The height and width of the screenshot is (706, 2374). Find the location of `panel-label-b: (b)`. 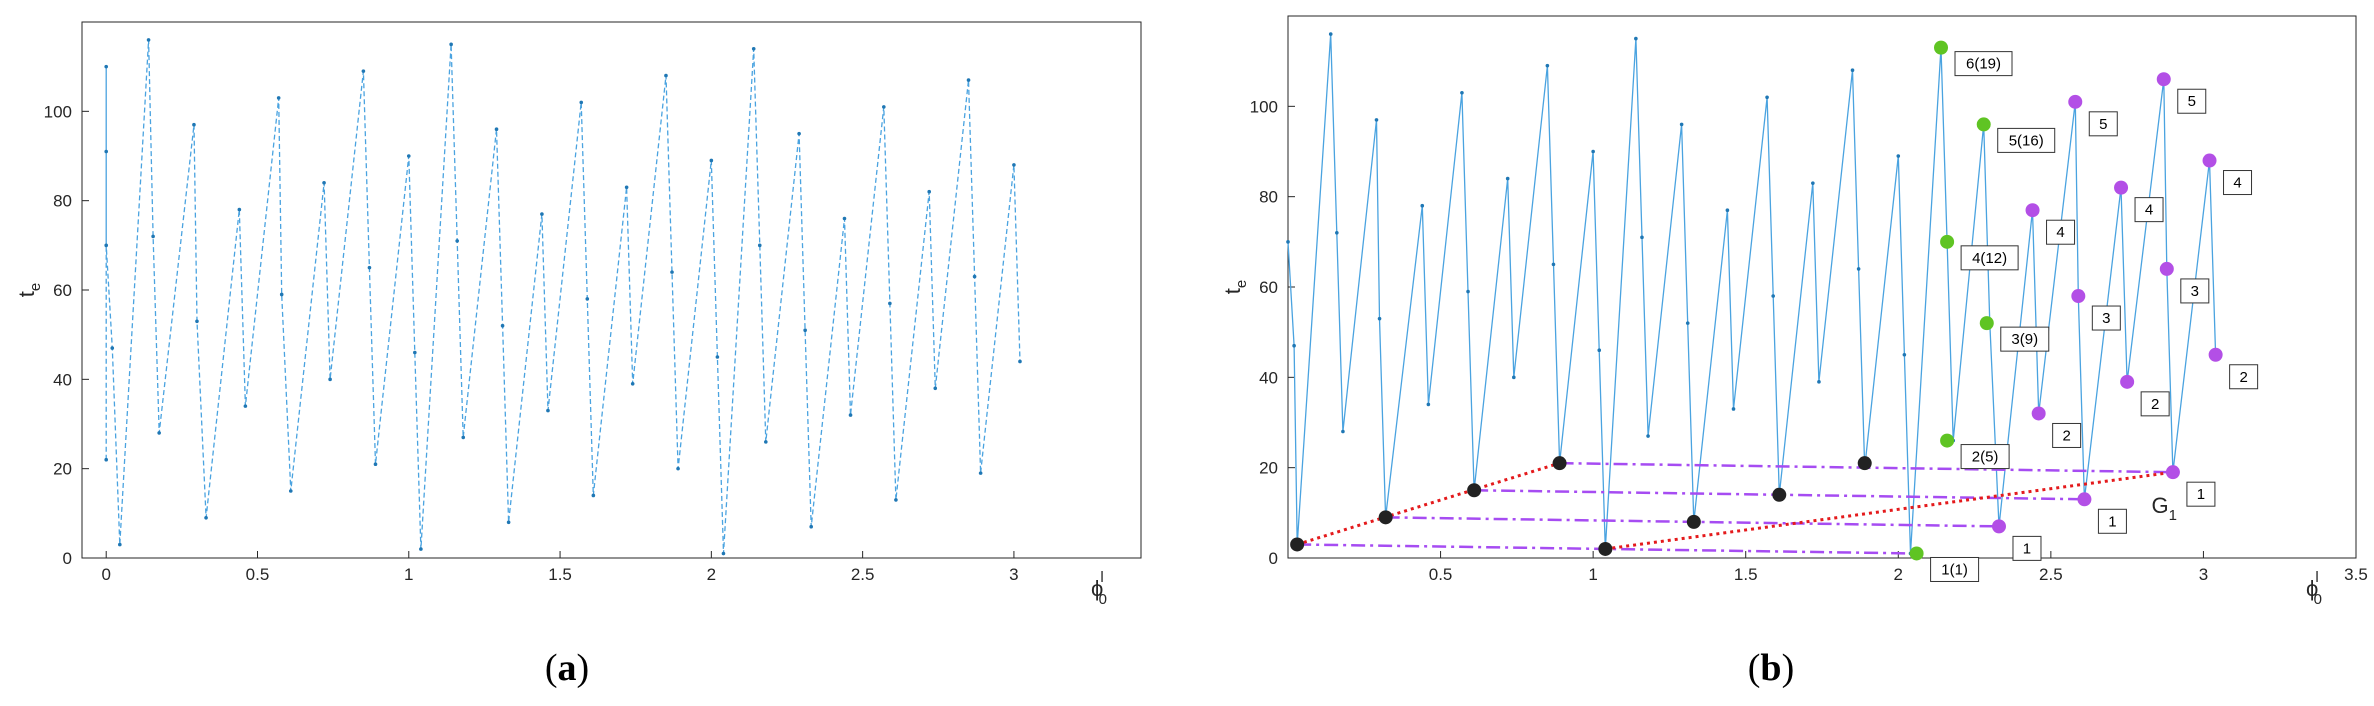

panel-label-b: (b) is located at coordinates (1771, 668).